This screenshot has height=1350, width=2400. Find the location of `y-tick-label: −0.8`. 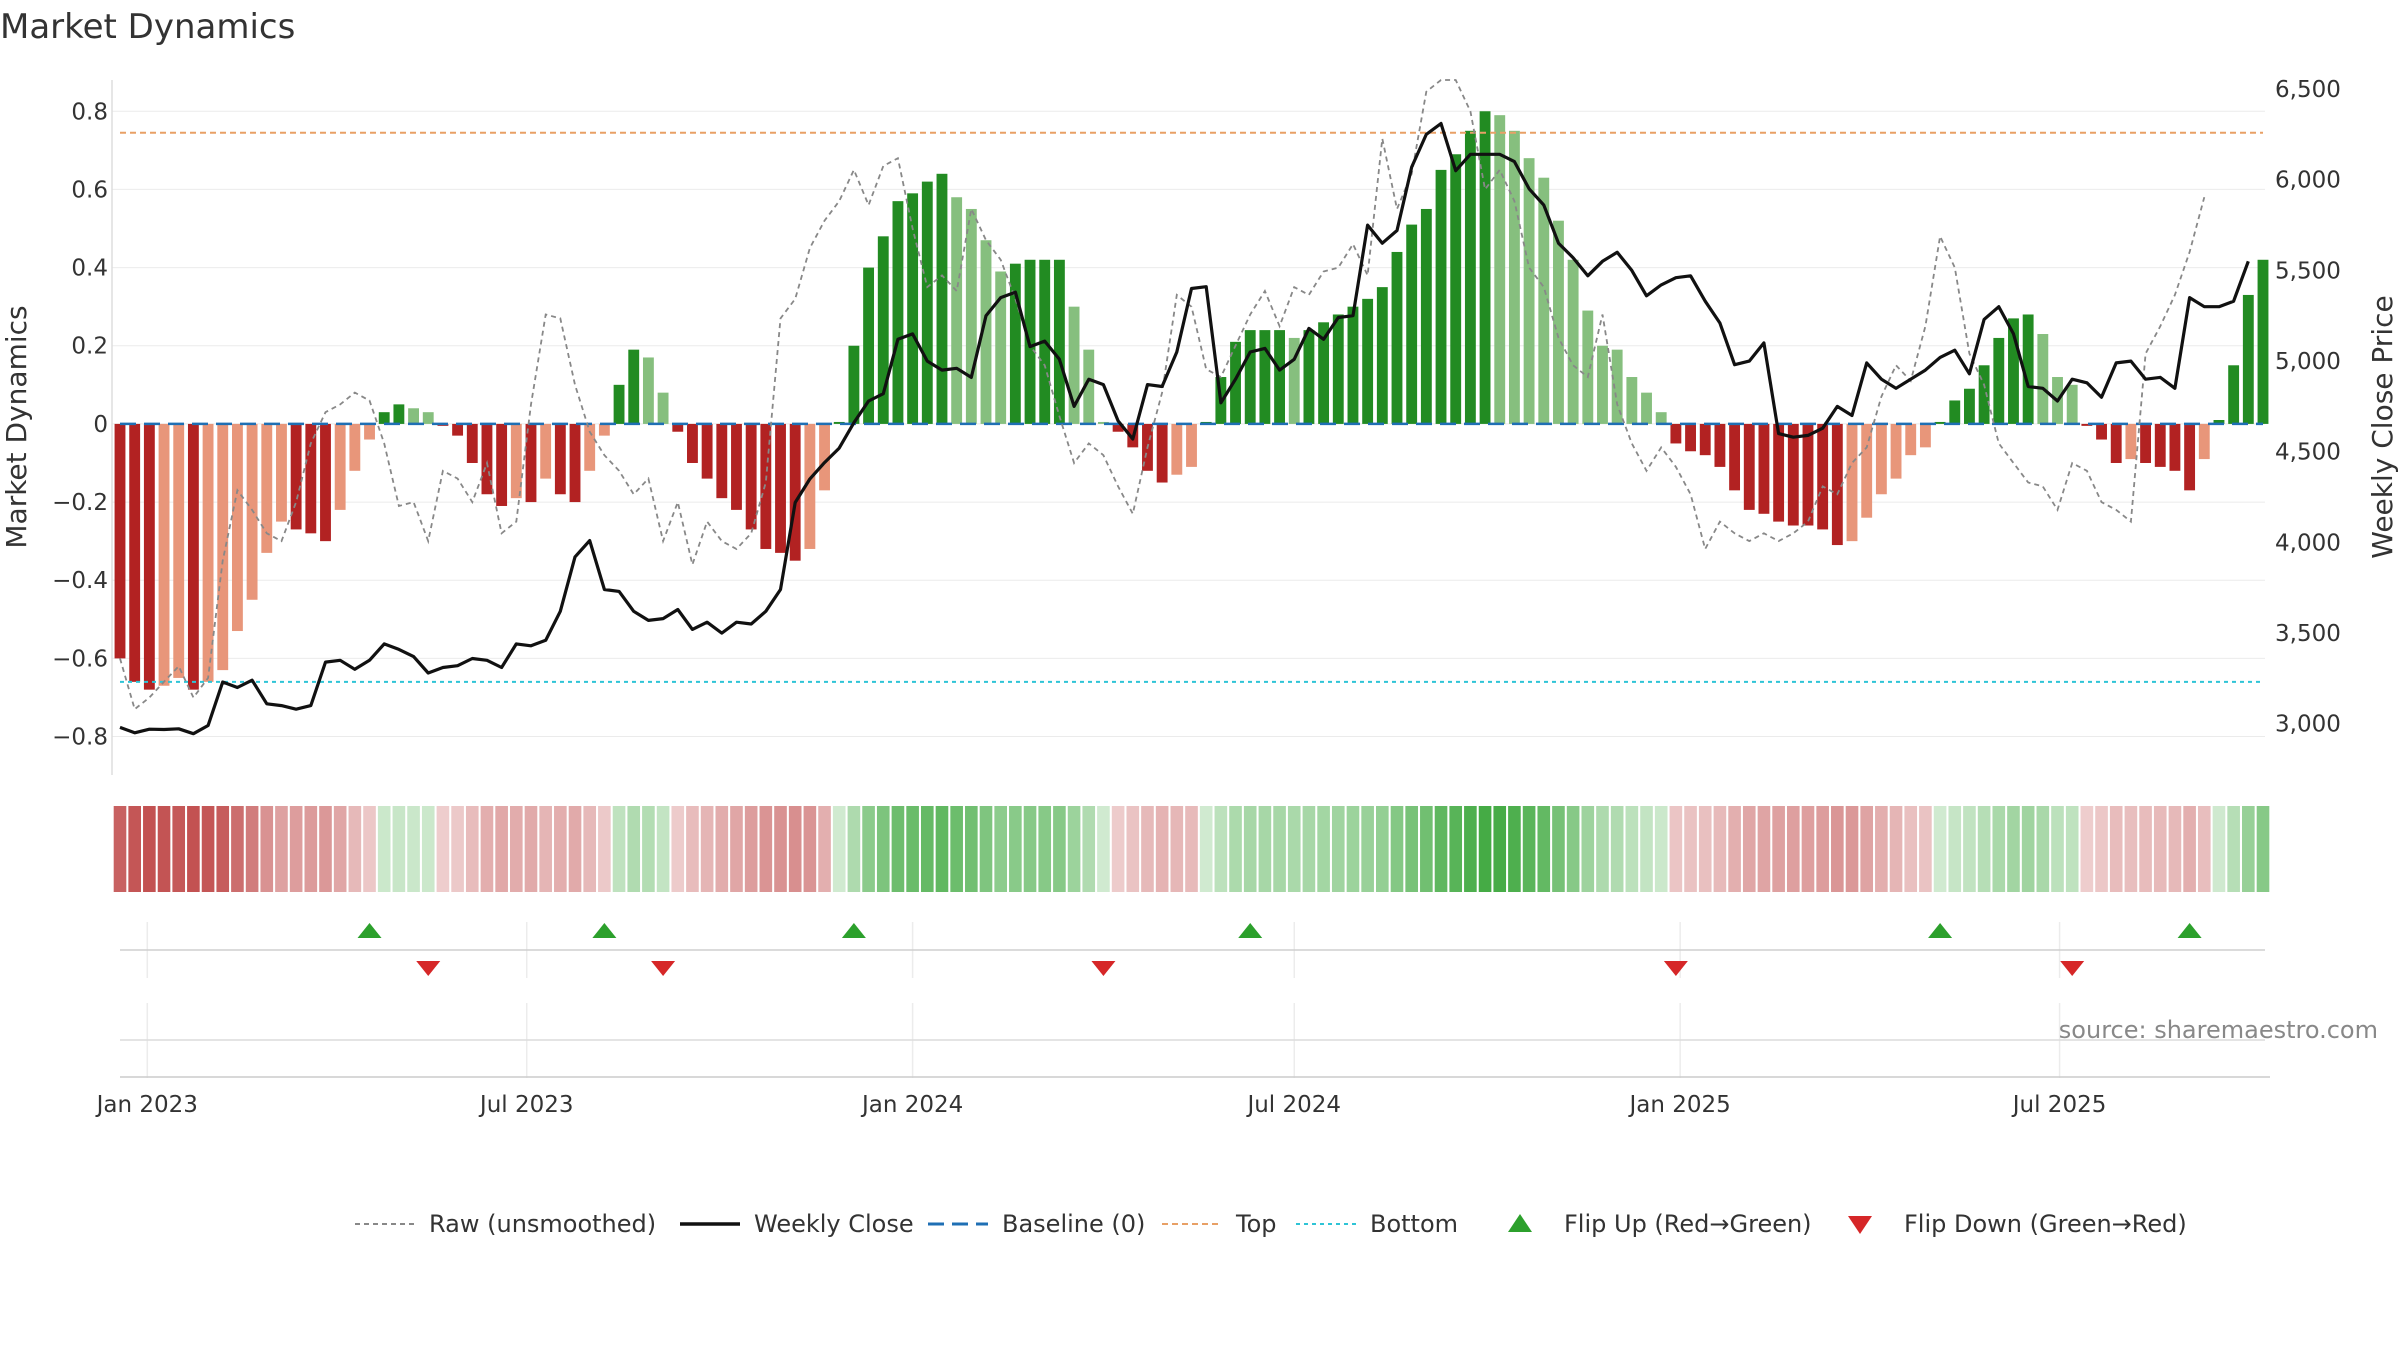

y-tick-label: −0.8 is located at coordinates (80, 738).